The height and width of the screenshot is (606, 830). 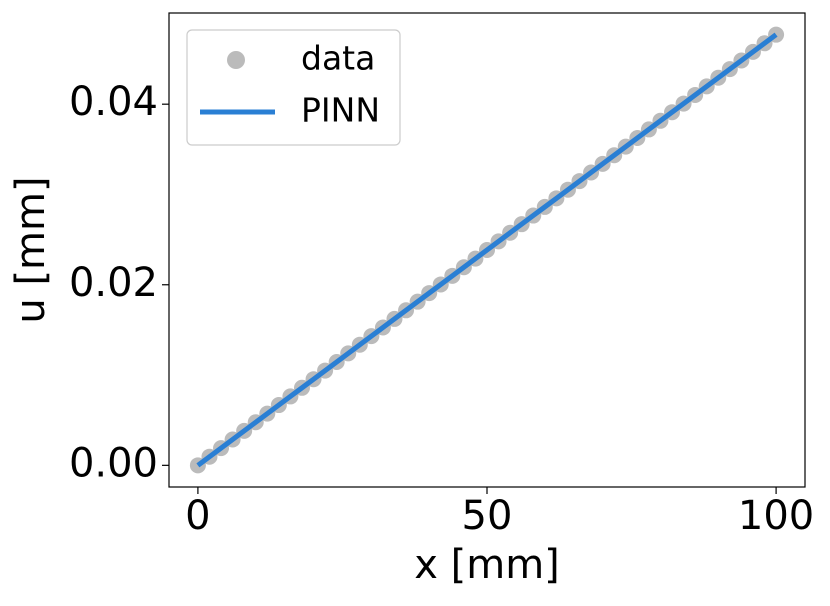 What do you see at coordinates (197, 516) in the screenshot?
I see `x-tick-label: 0` at bounding box center [197, 516].